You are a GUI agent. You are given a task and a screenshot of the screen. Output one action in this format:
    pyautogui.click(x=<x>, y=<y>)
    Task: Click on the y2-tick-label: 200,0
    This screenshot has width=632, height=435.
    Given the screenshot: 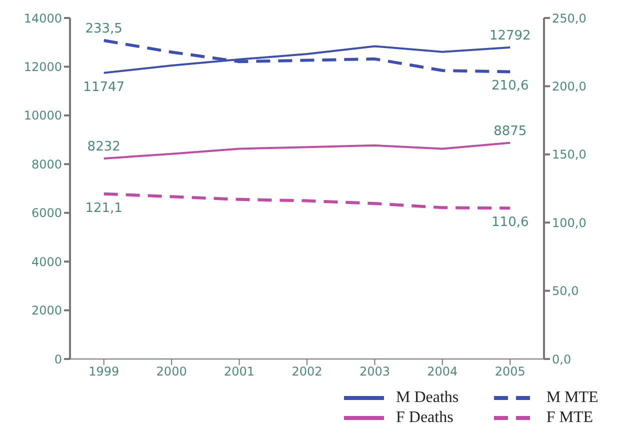 What is the action you would take?
    pyautogui.click(x=569, y=86)
    